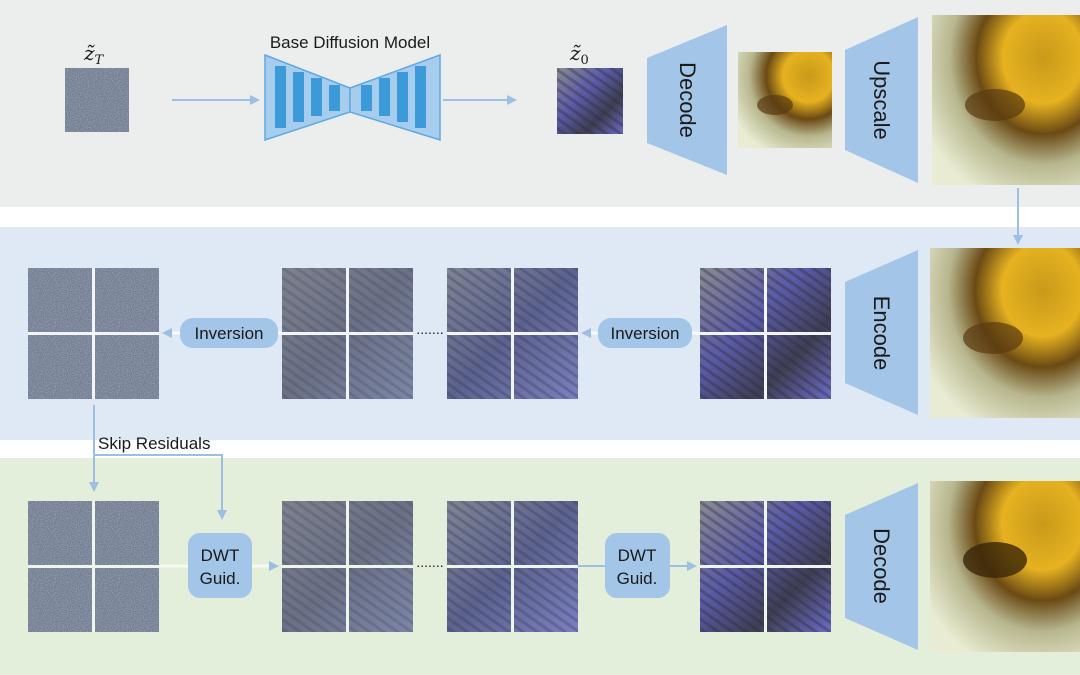 This screenshot has height=675, width=1080. I want to click on skip-residuals-connector, so click(158, 462).